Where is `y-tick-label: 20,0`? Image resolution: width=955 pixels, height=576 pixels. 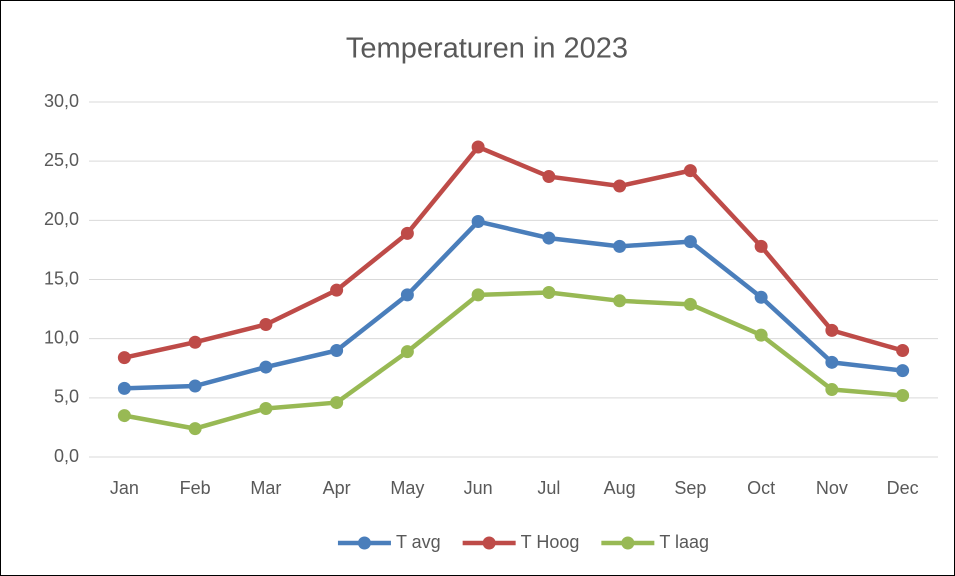 y-tick-label: 20,0 is located at coordinates (61, 219).